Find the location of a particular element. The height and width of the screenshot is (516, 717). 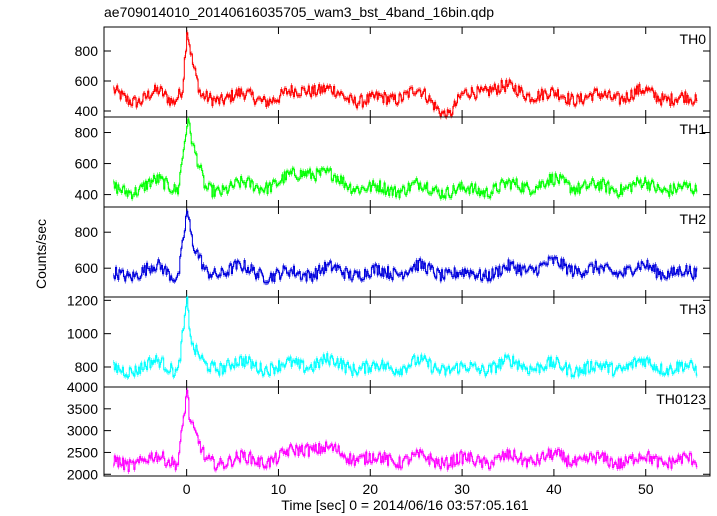

panel-label: TH1 is located at coordinates (693, 129).